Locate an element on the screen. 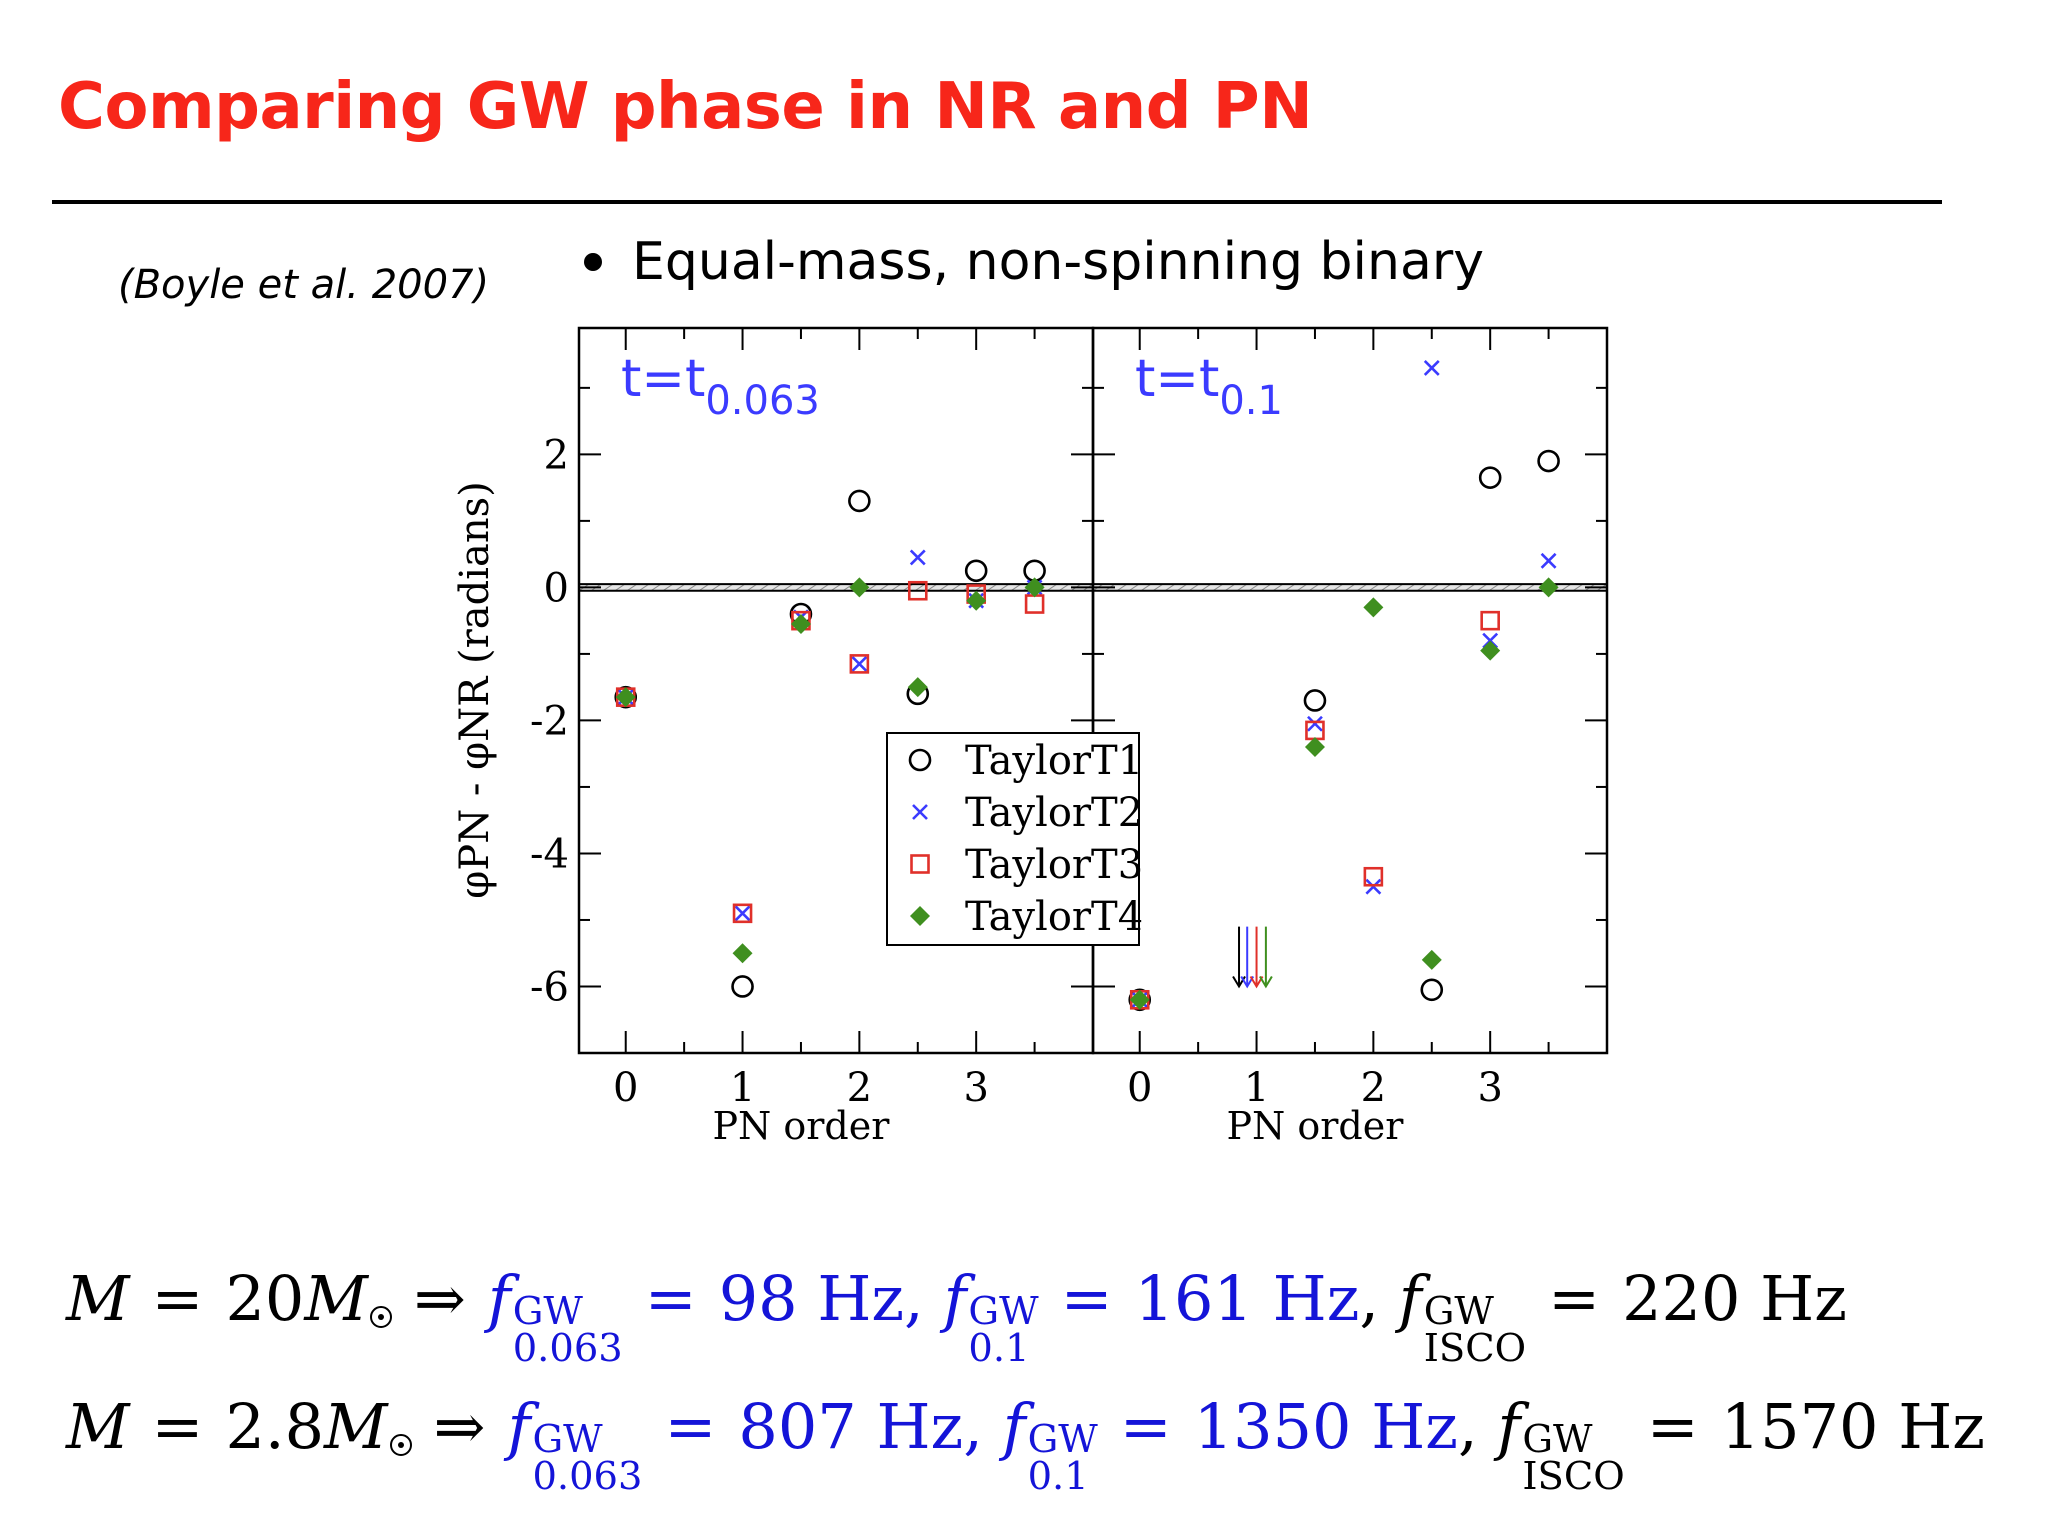 The width and height of the screenshot is (2048, 1536). freq-value-2a: 807 is located at coordinates (797, 1426).